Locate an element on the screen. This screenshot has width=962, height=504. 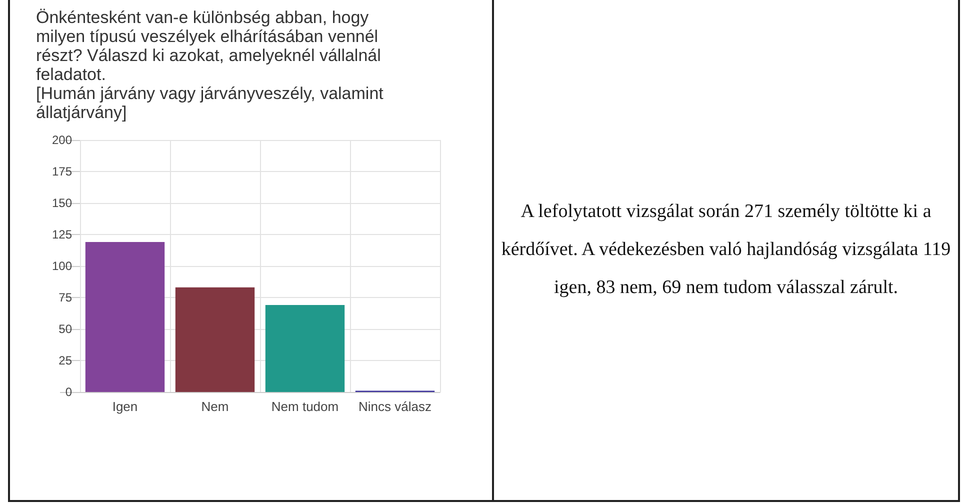
x-tick-label: Nem tudom is located at coordinates (305, 406).